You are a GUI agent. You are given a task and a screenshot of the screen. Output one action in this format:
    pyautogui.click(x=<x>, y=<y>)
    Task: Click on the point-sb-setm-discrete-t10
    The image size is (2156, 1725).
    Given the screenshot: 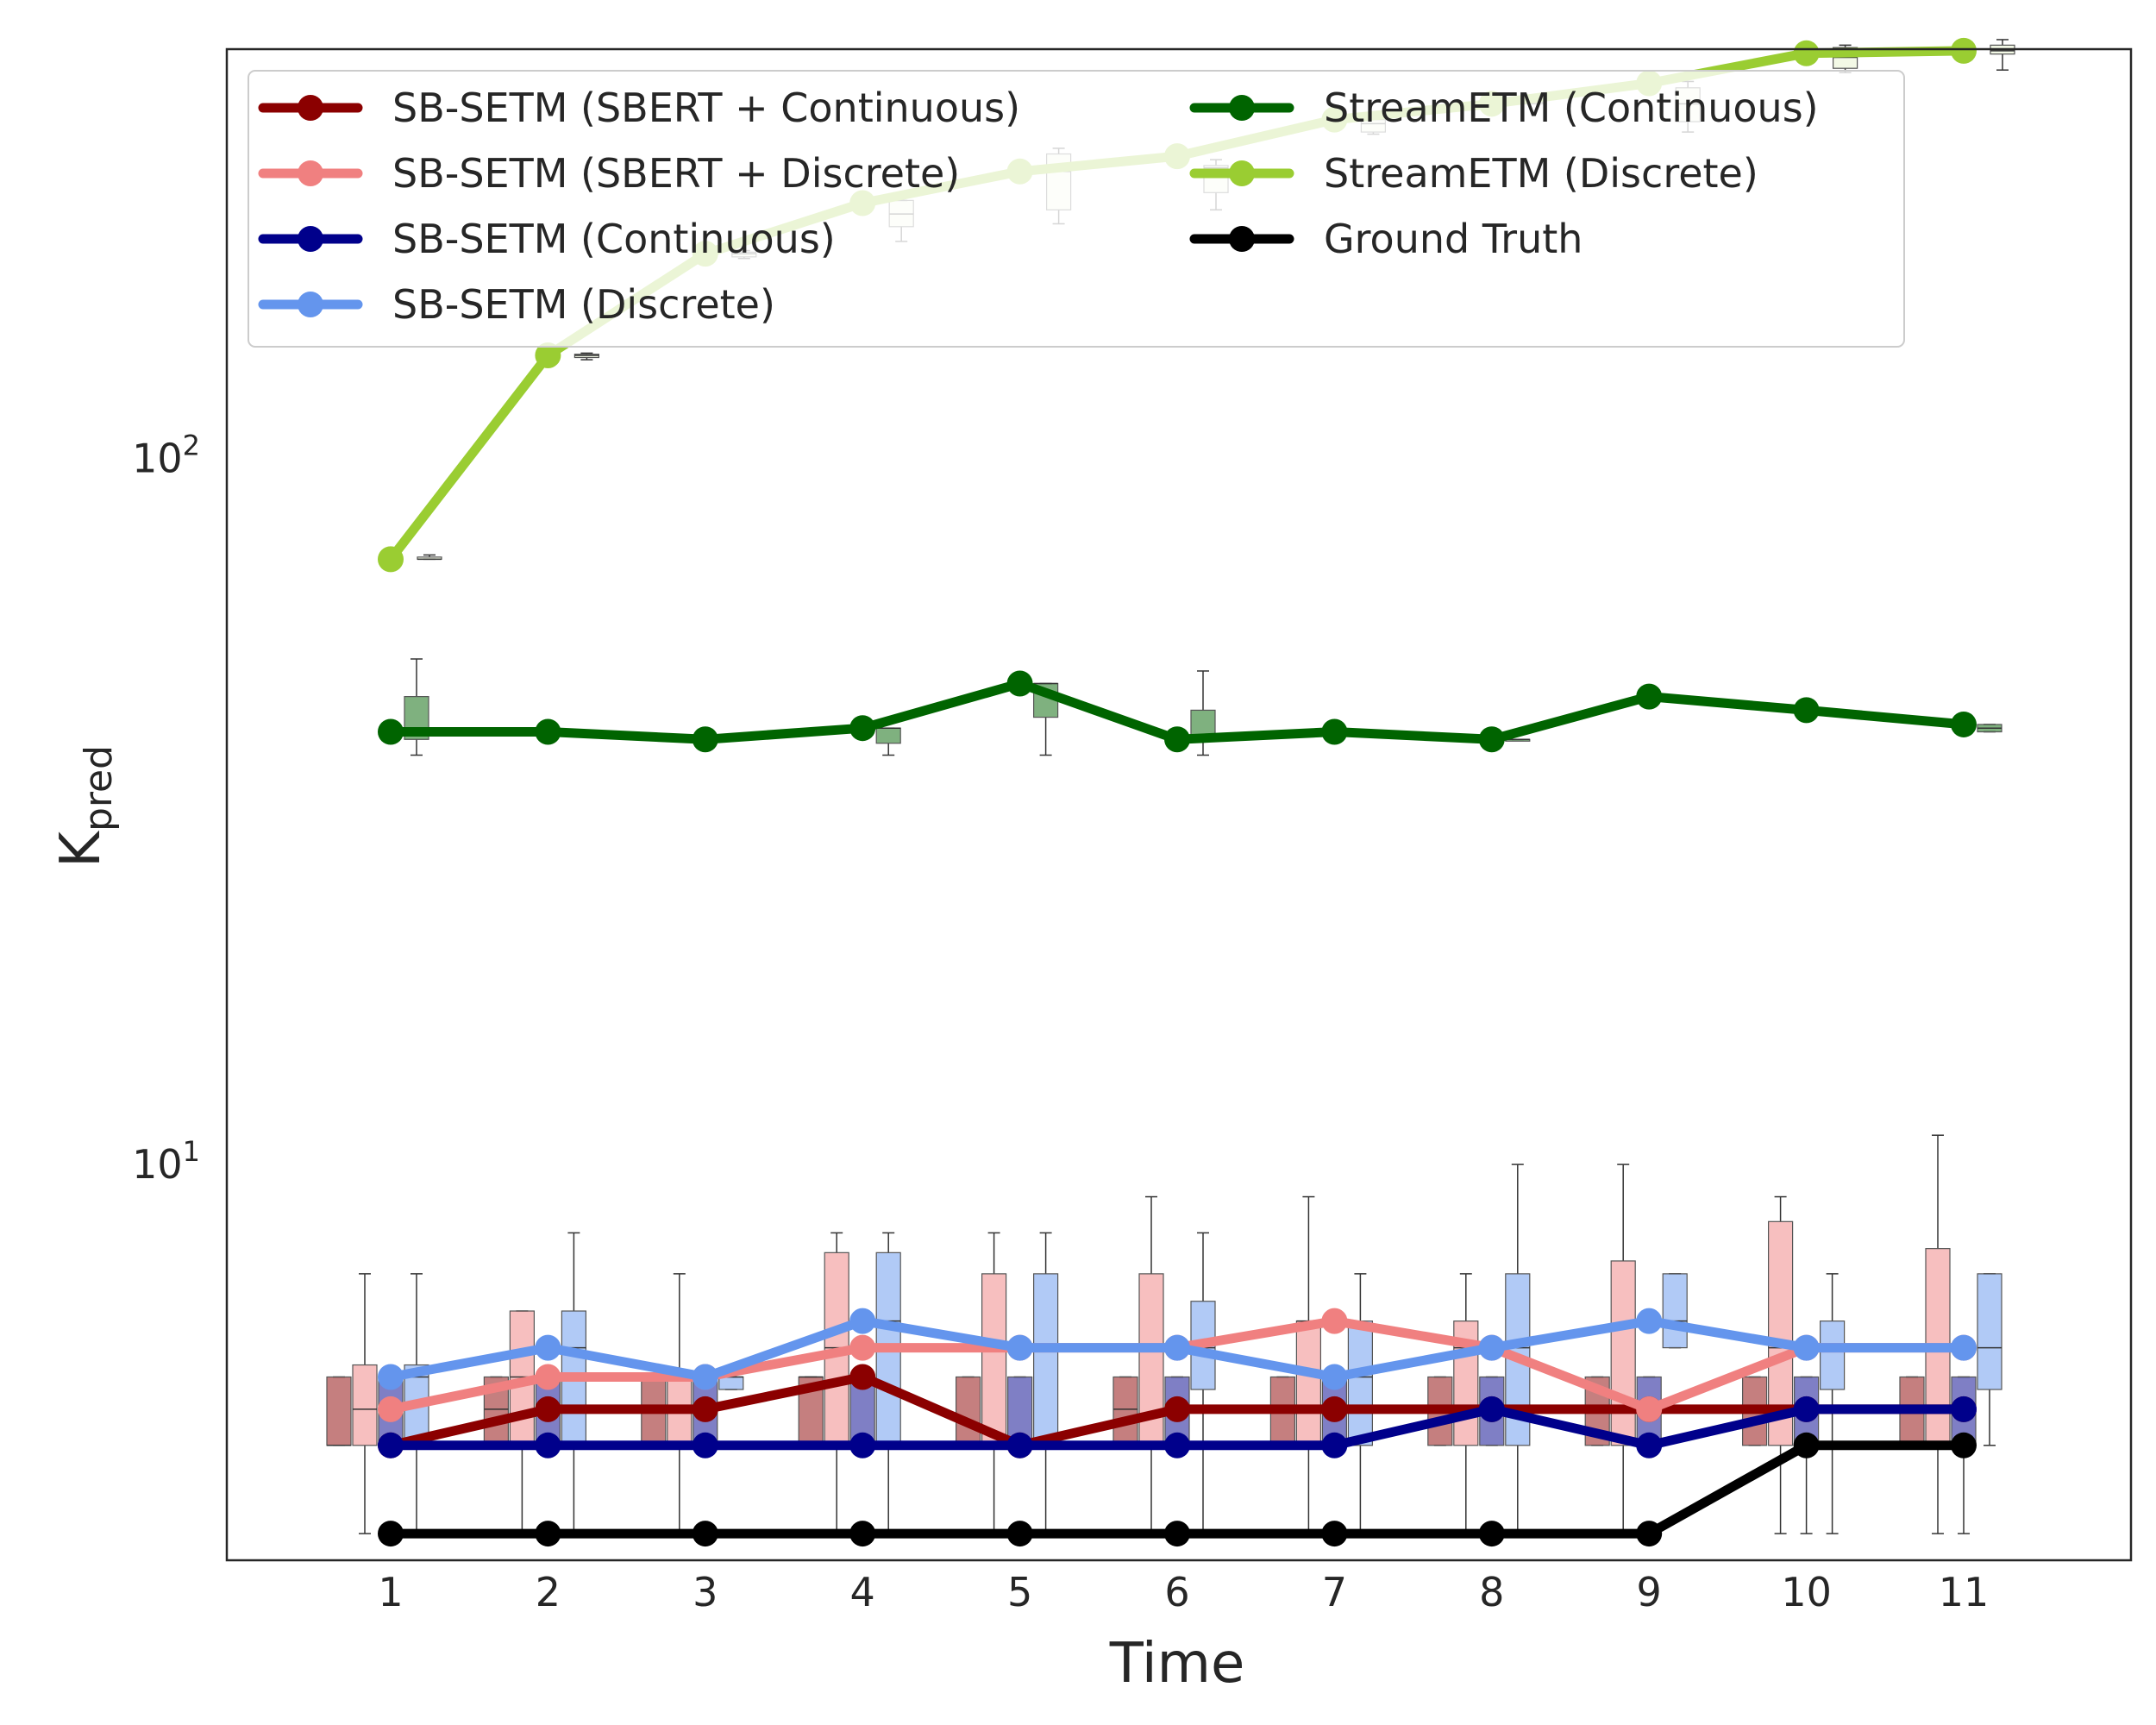 What is the action you would take?
    pyautogui.click(x=1807, y=1348)
    